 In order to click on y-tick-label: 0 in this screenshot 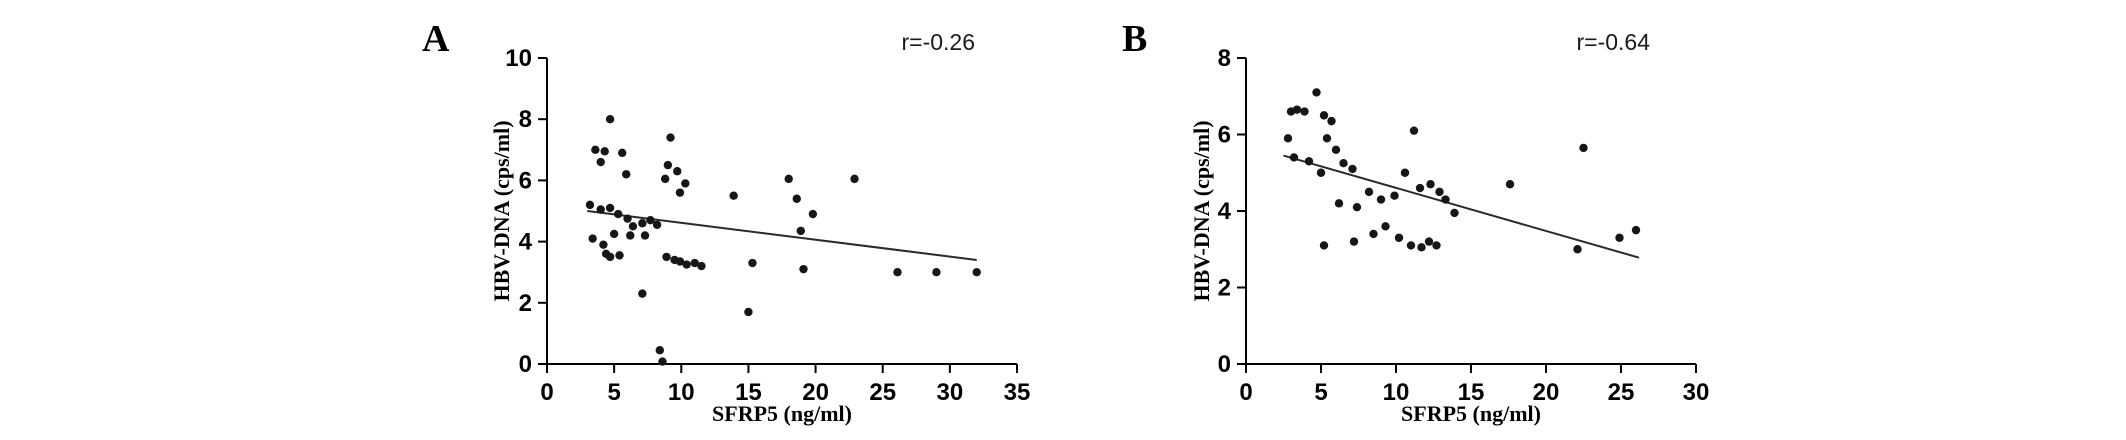, I will do `click(1224, 364)`.